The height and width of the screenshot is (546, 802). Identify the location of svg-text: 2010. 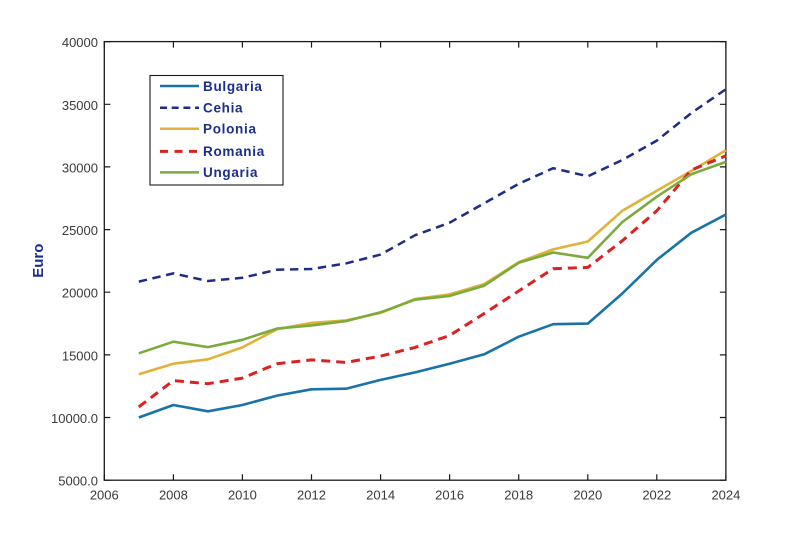
(242, 495).